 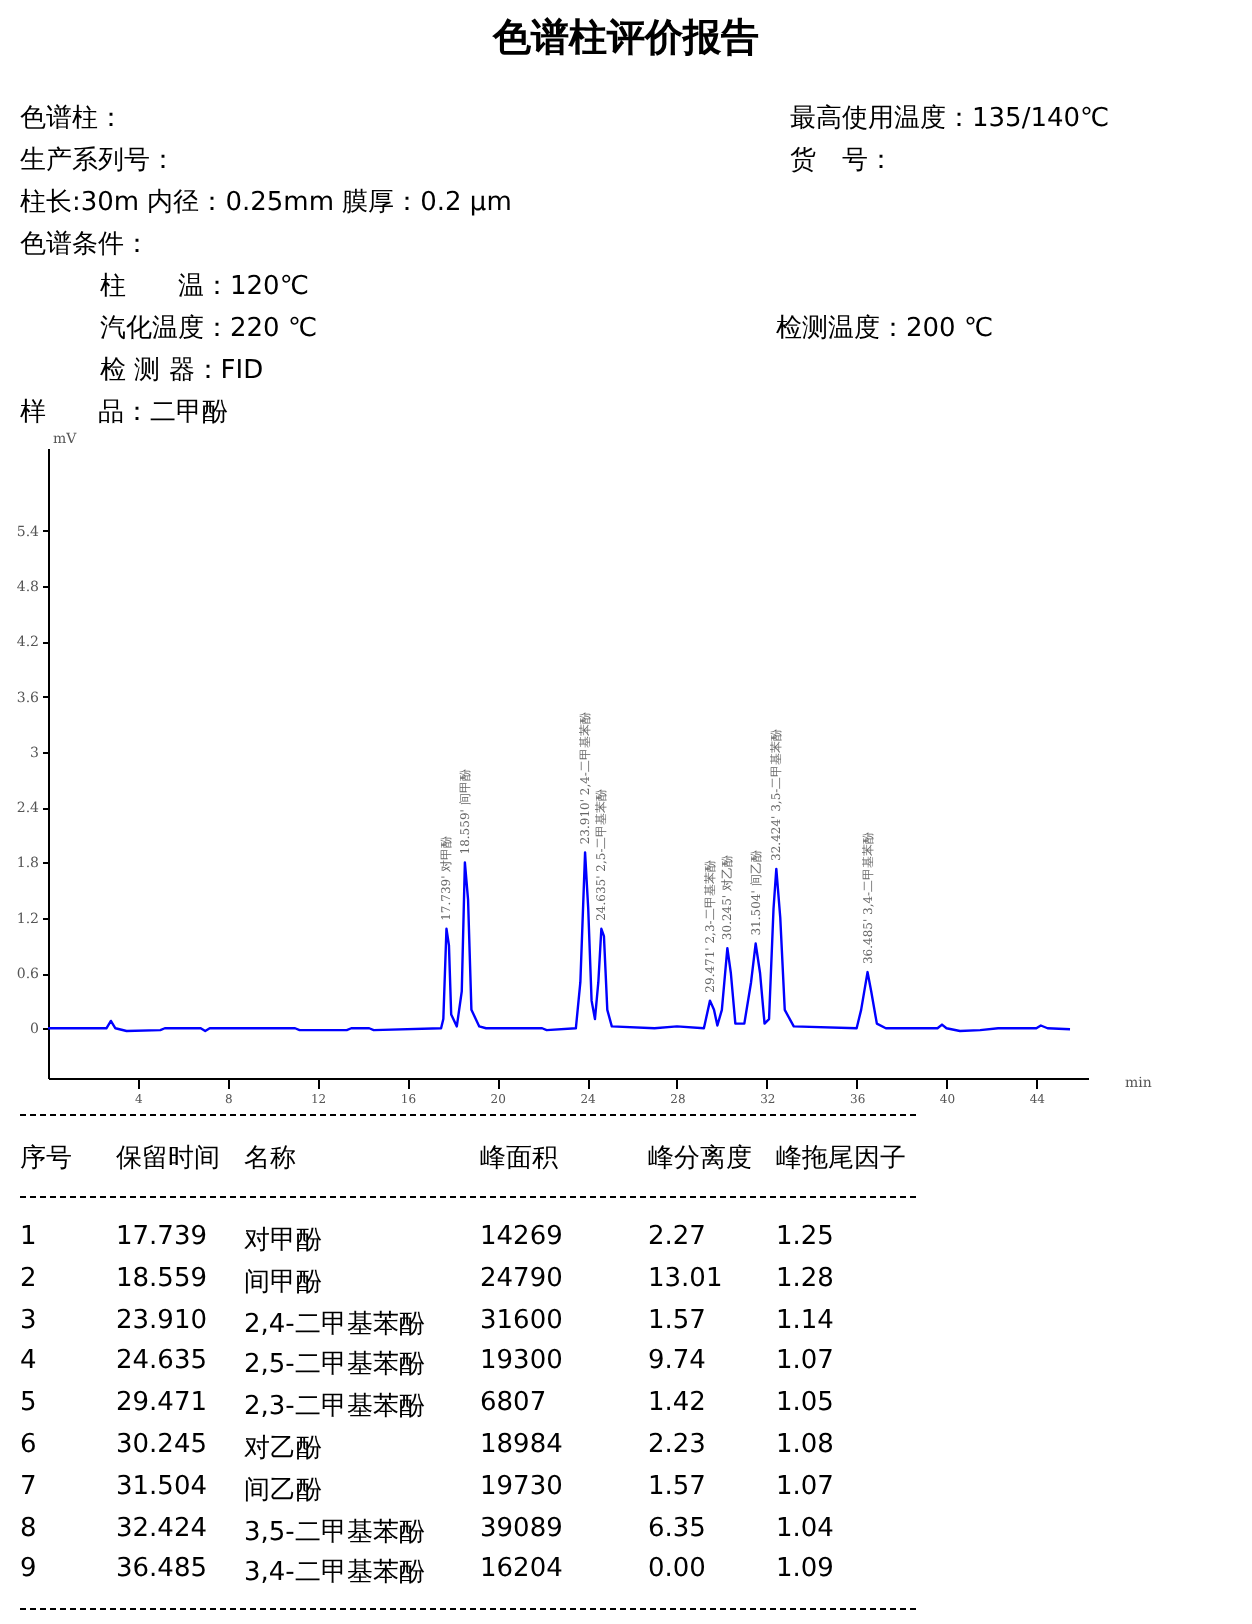 What do you see at coordinates (161, 1445) in the screenshot?
I see `text: 30.245` at bounding box center [161, 1445].